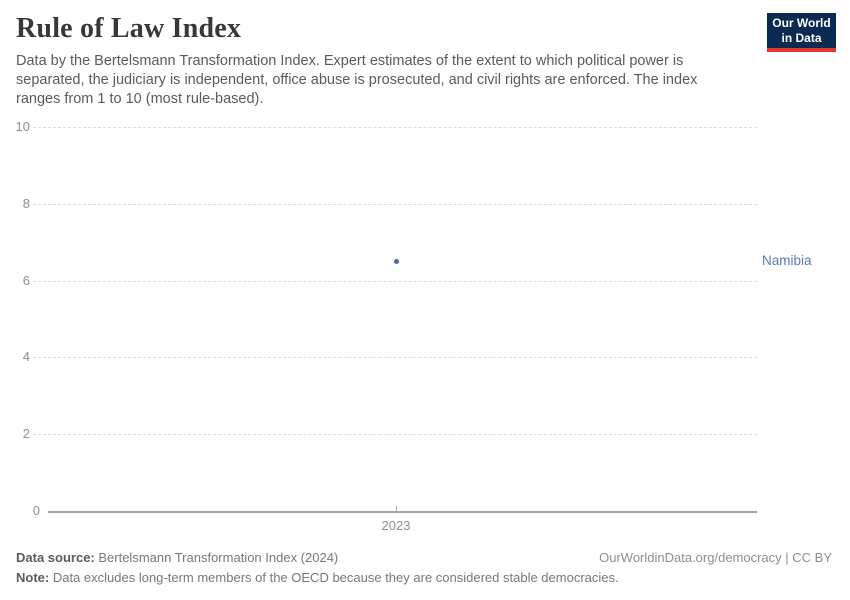 The width and height of the screenshot is (850, 600). I want to click on owid-logo-line2: in Data, so click(801, 37).